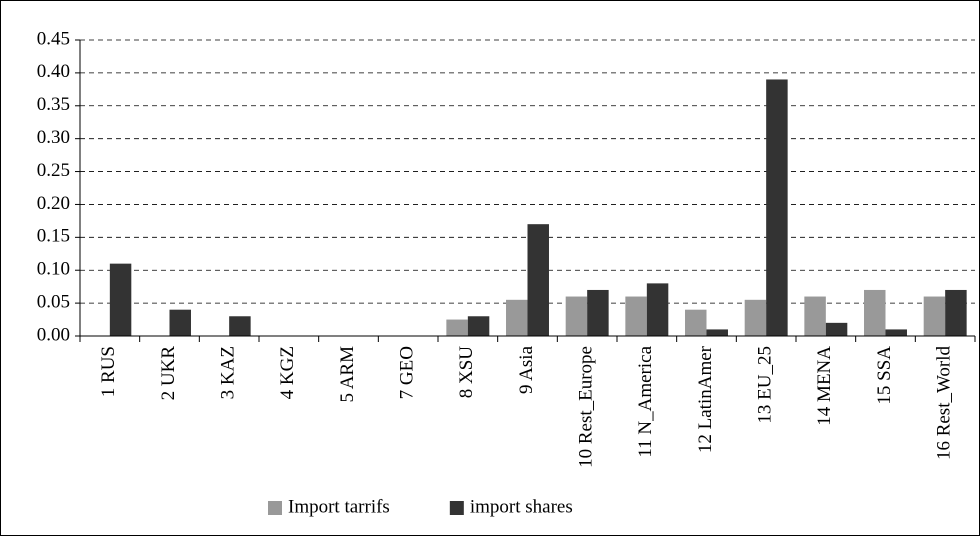  Describe the element at coordinates (339, 506) in the screenshot. I see `legend-label: Import tarrifs` at that location.